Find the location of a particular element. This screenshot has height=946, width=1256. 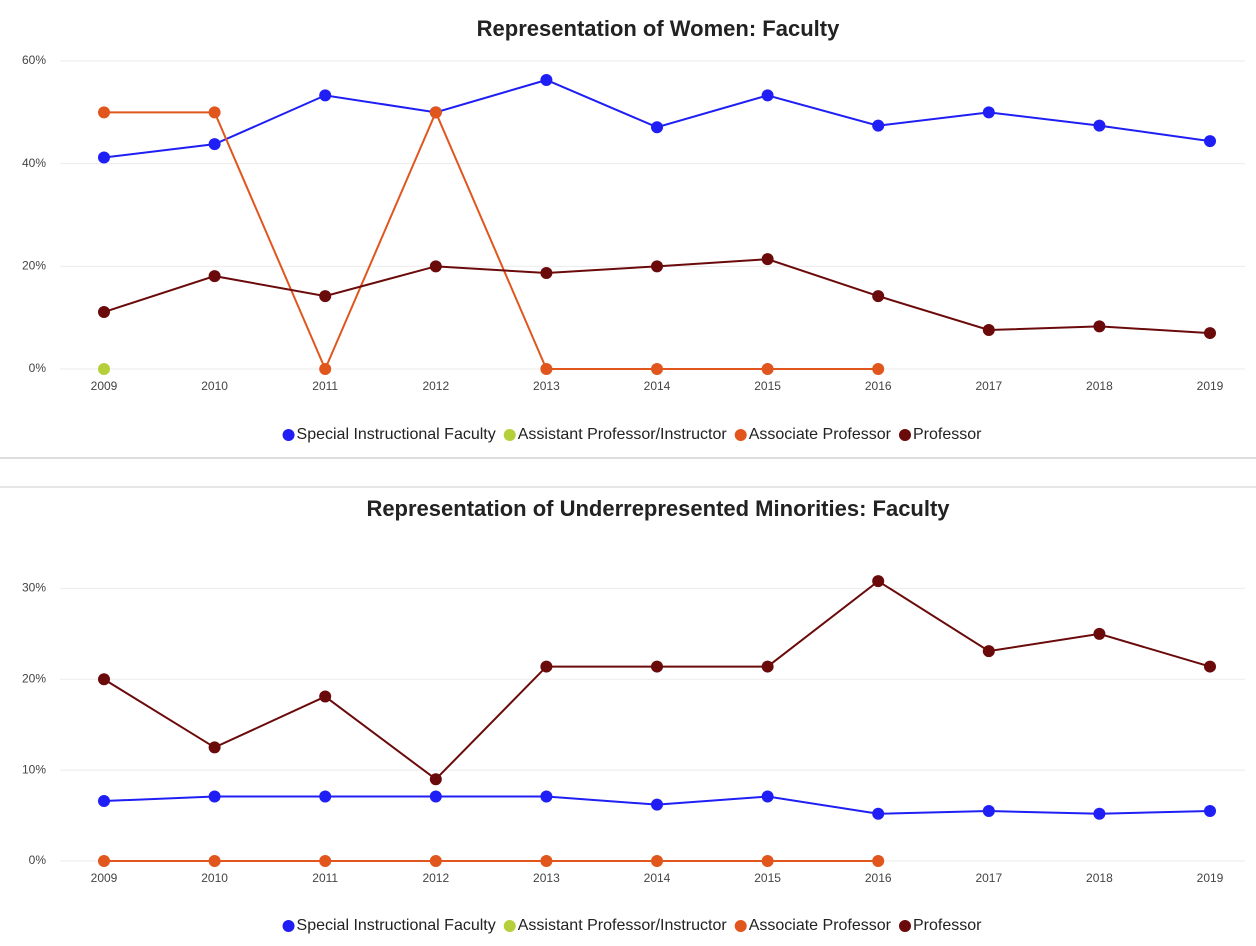

y-tick-label: 60% is located at coordinates (34, 60).